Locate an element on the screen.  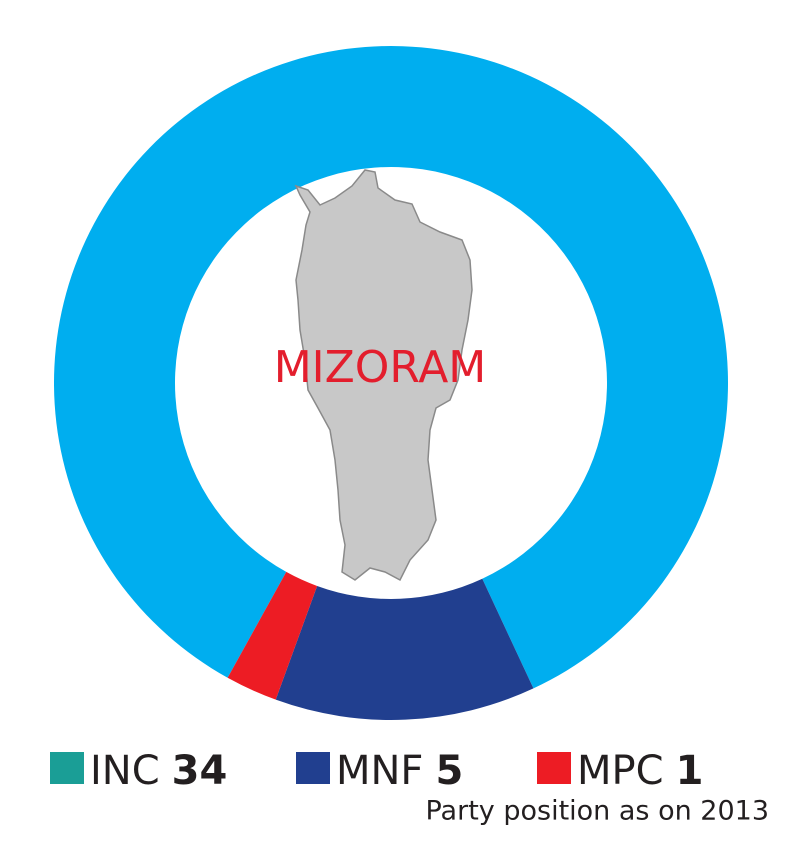
legend-value: 1 is located at coordinates (690, 771).